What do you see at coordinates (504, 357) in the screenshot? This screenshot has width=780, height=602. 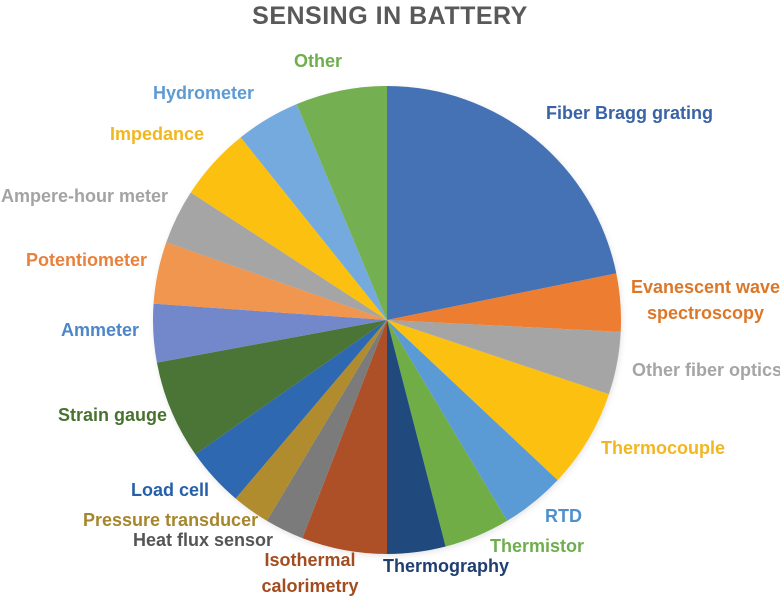 I see `pie-slice-other-fiber-optics` at bounding box center [504, 357].